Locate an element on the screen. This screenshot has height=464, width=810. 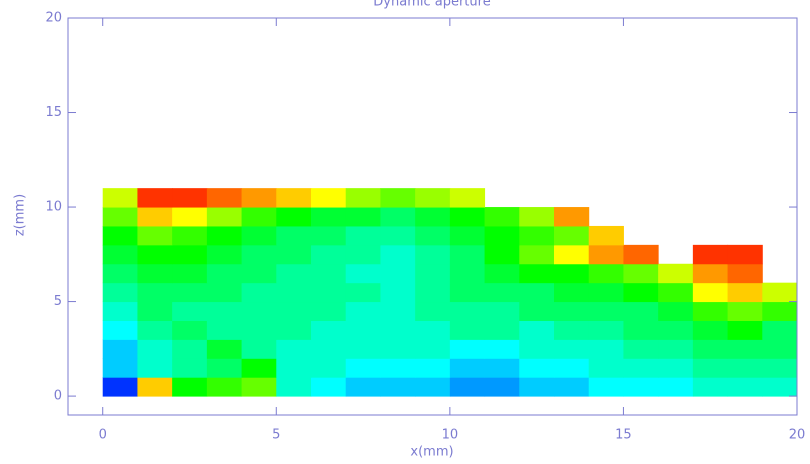
x-axis-label: x(mm) is located at coordinates (431, 452).